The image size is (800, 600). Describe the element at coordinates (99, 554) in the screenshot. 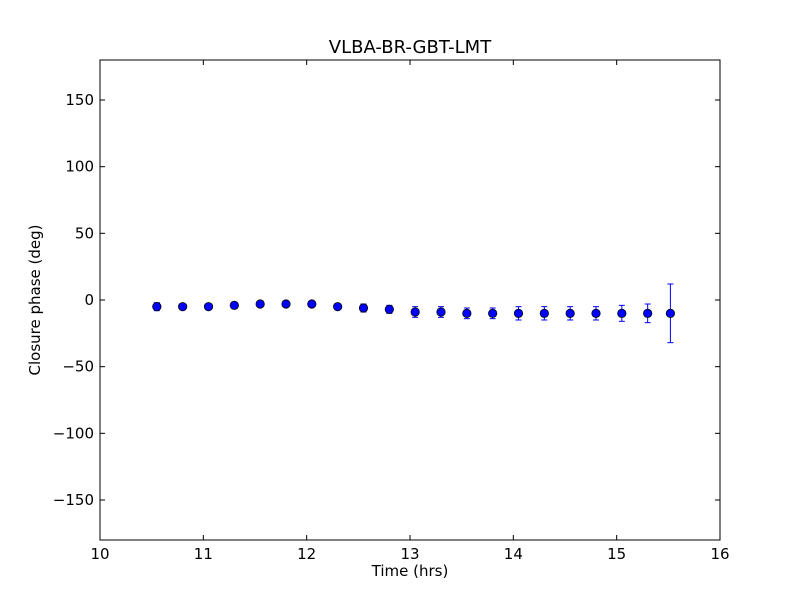

I see `x-tick-label: 10` at that location.